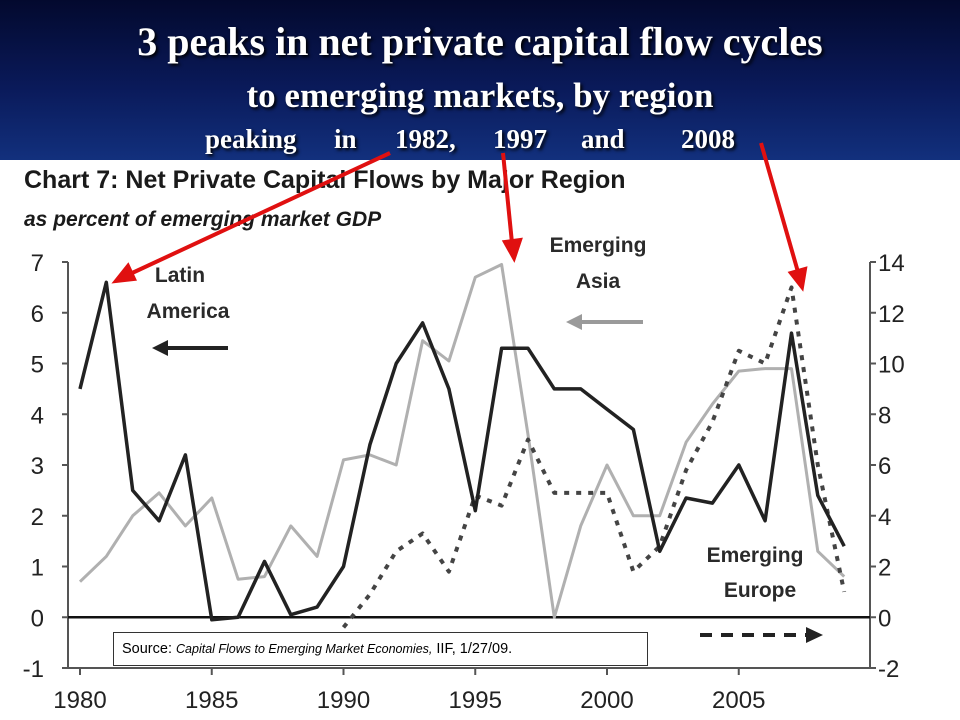 This screenshot has width=960, height=720. What do you see at coordinates (188, 311) in the screenshot?
I see `latin-america-label-line2: America` at bounding box center [188, 311].